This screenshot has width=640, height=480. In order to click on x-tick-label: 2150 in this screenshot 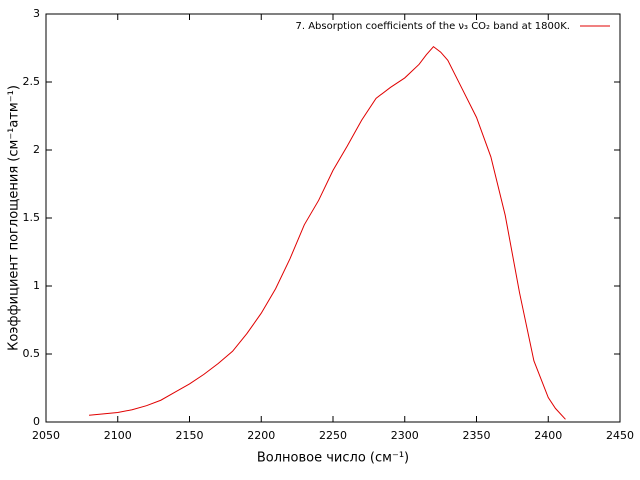, I will do `click(190, 435)`.